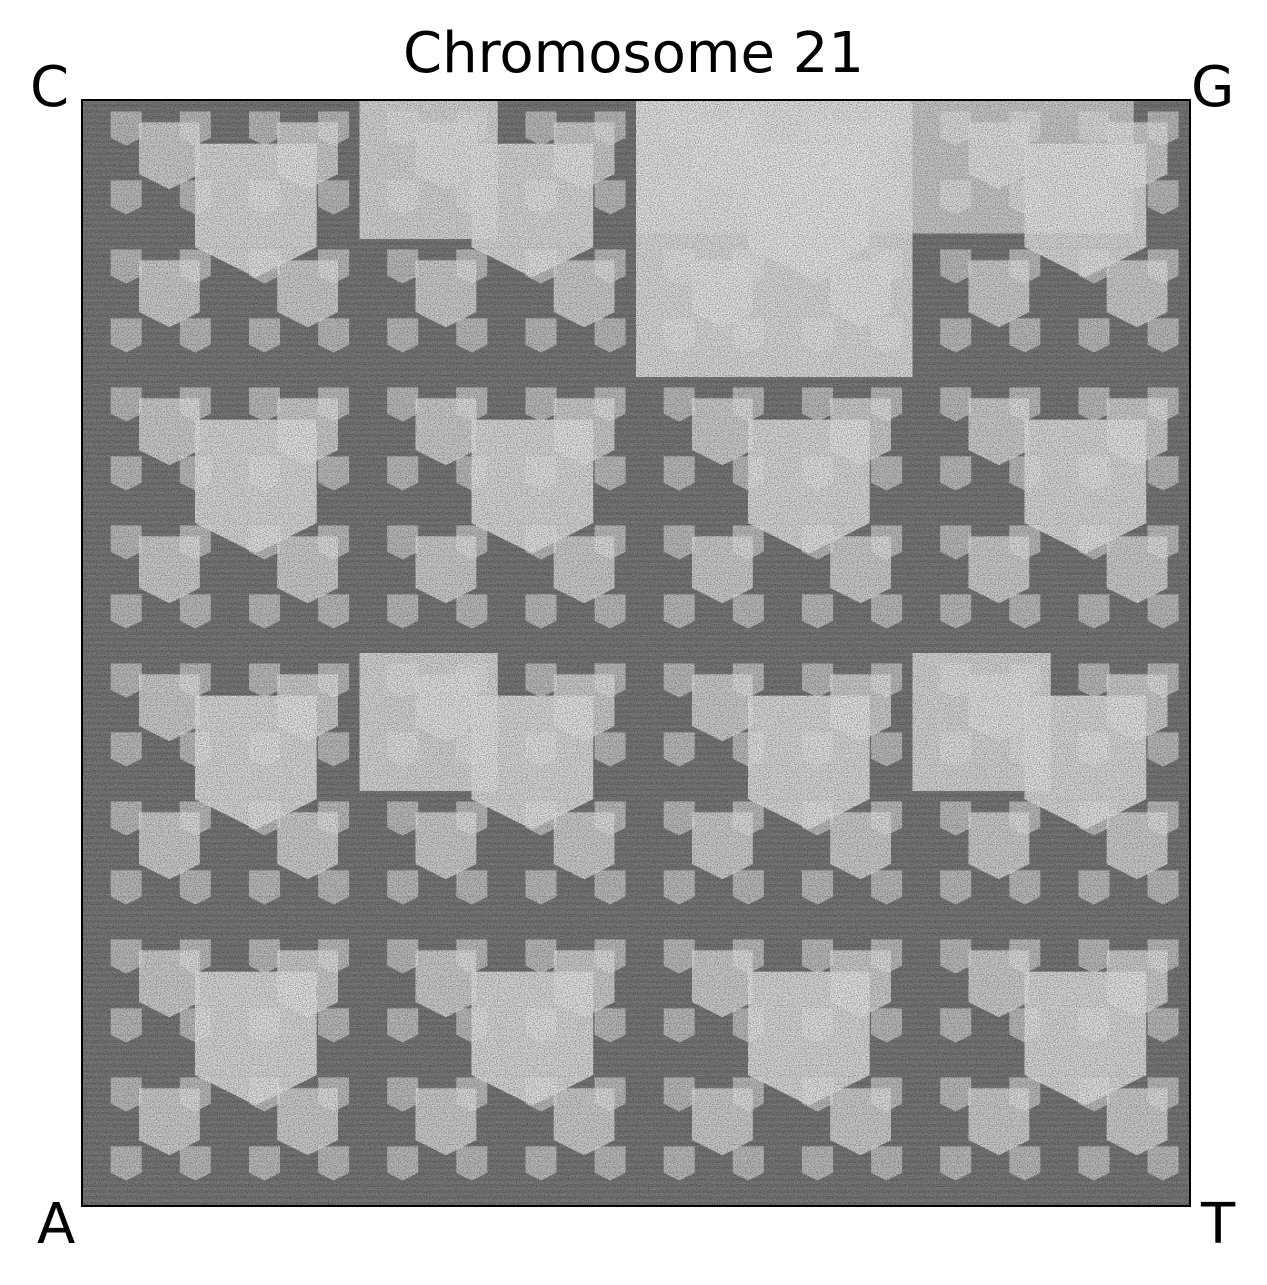 The image size is (1267, 1285). Describe the element at coordinates (56, 1224) in the screenshot. I see `corner-label-a: A` at that location.